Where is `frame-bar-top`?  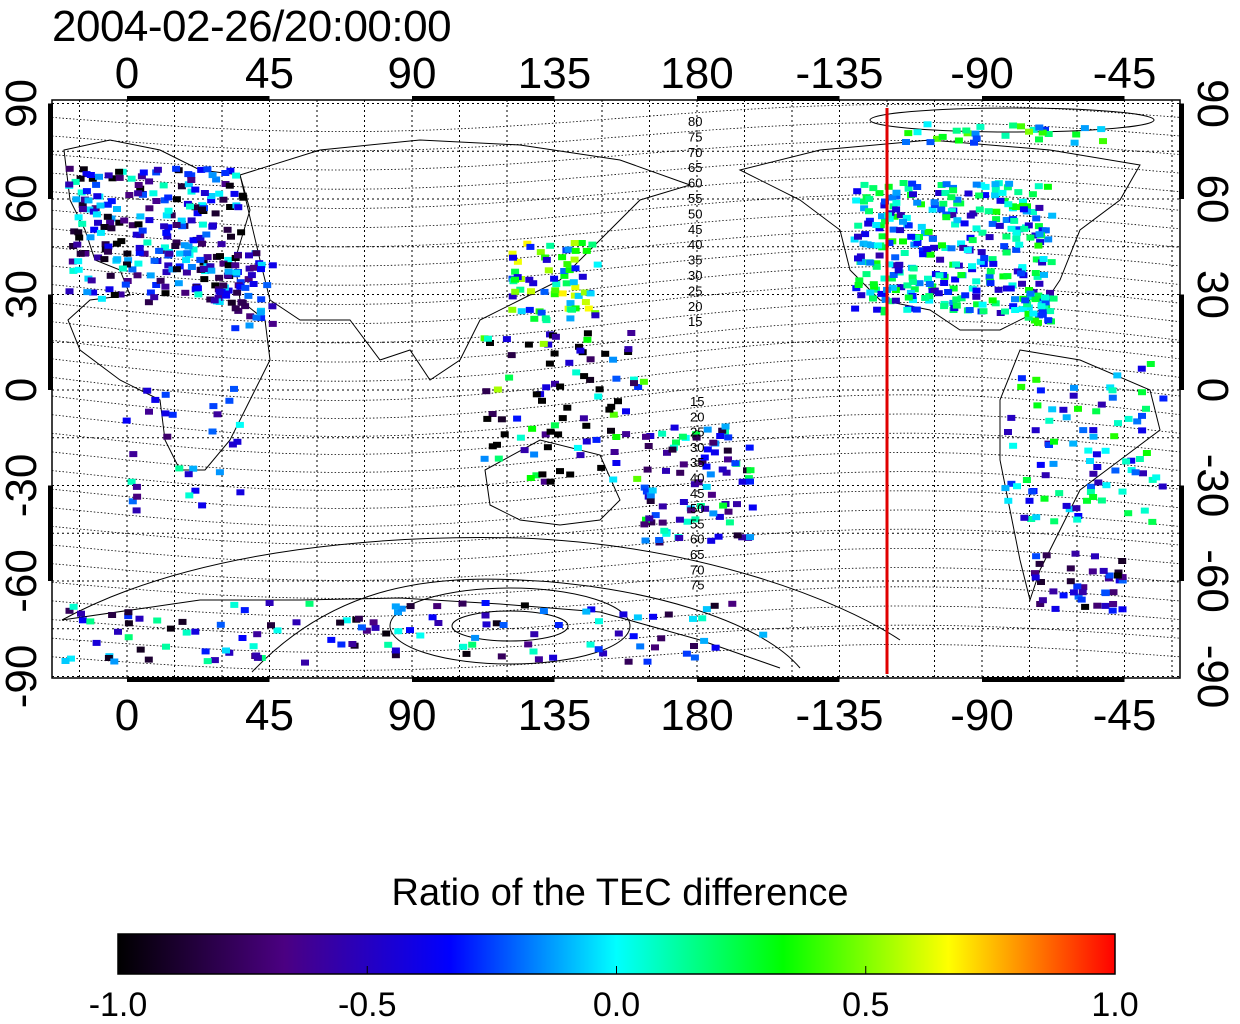
frame-bar-top is located at coordinates (768, 98).